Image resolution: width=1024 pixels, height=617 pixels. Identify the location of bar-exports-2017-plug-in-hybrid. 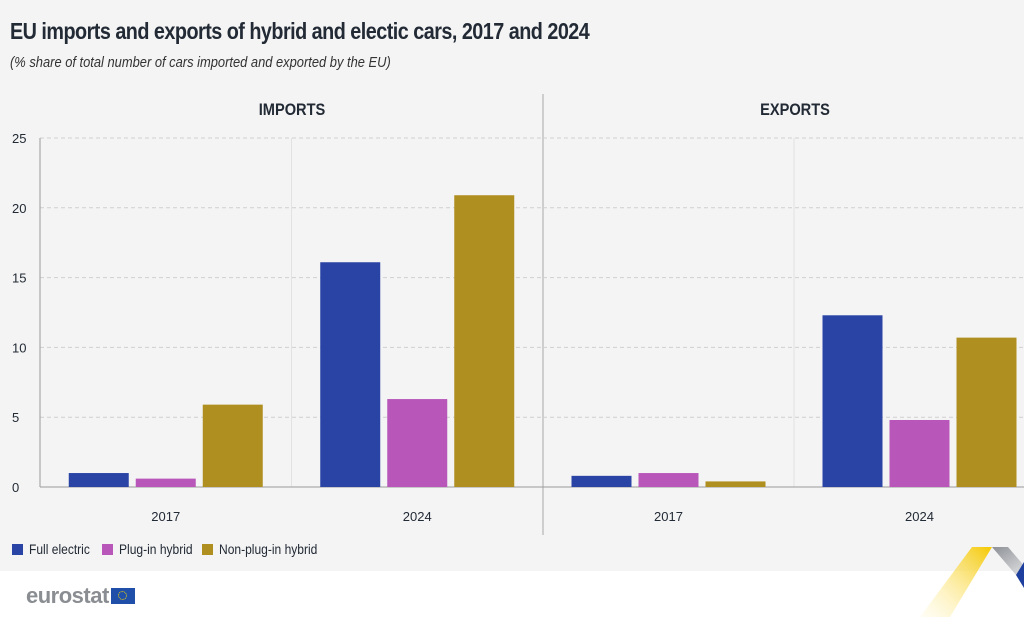
(668, 480).